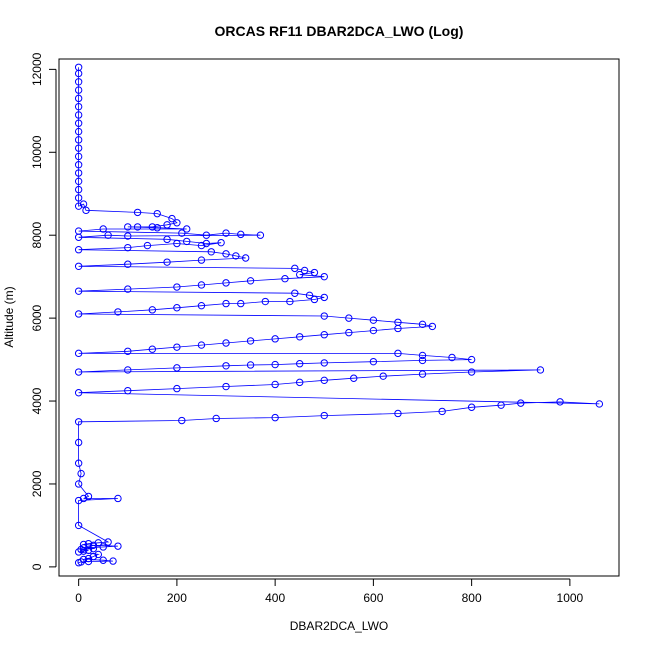 The image size is (650, 650). What do you see at coordinates (37, 235) in the screenshot?
I see `y-tick-label: 8000` at bounding box center [37, 235].